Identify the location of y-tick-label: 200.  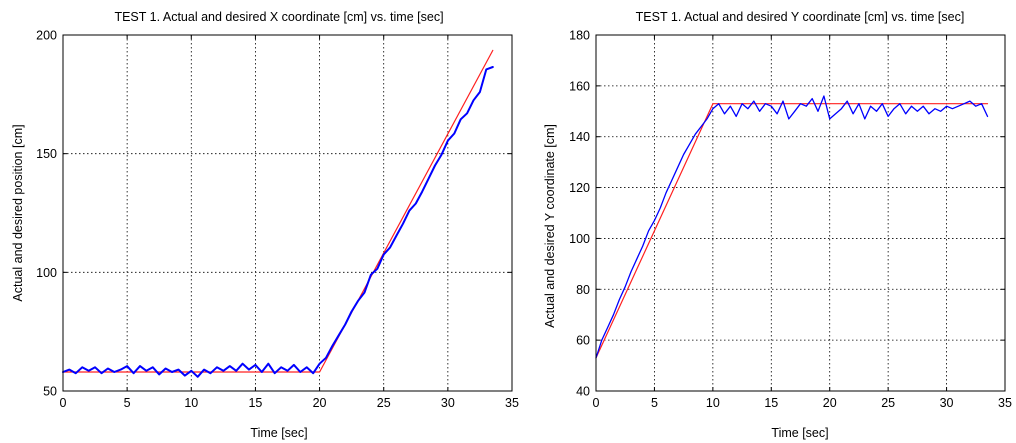
(46, 36).